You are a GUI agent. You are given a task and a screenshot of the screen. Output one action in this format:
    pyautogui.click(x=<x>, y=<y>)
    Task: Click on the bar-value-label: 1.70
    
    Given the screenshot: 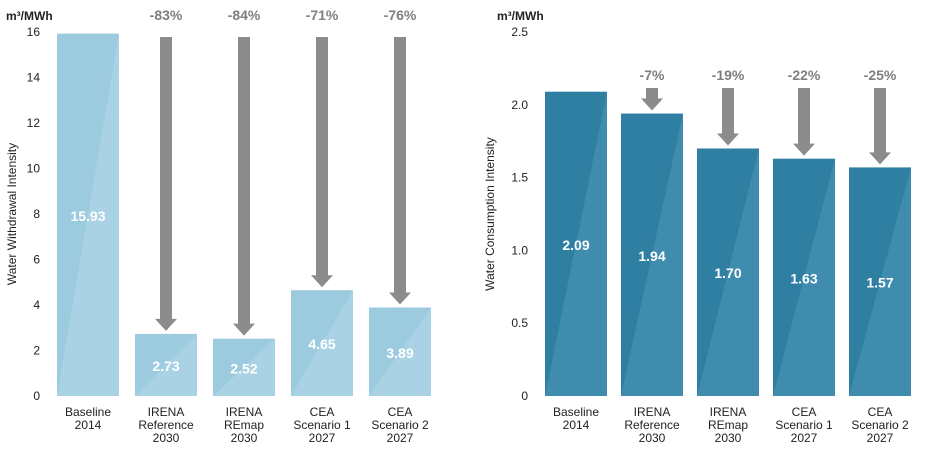 What is the action you would take?
    pyautogui.click(x=727, y=273)
    